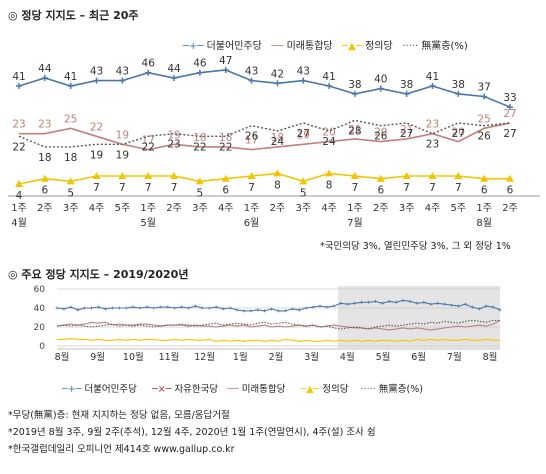  Describe the element at coordinates (490, 357) in the screenshot. I see `bottom-x-tick-label: 8월` at that location.